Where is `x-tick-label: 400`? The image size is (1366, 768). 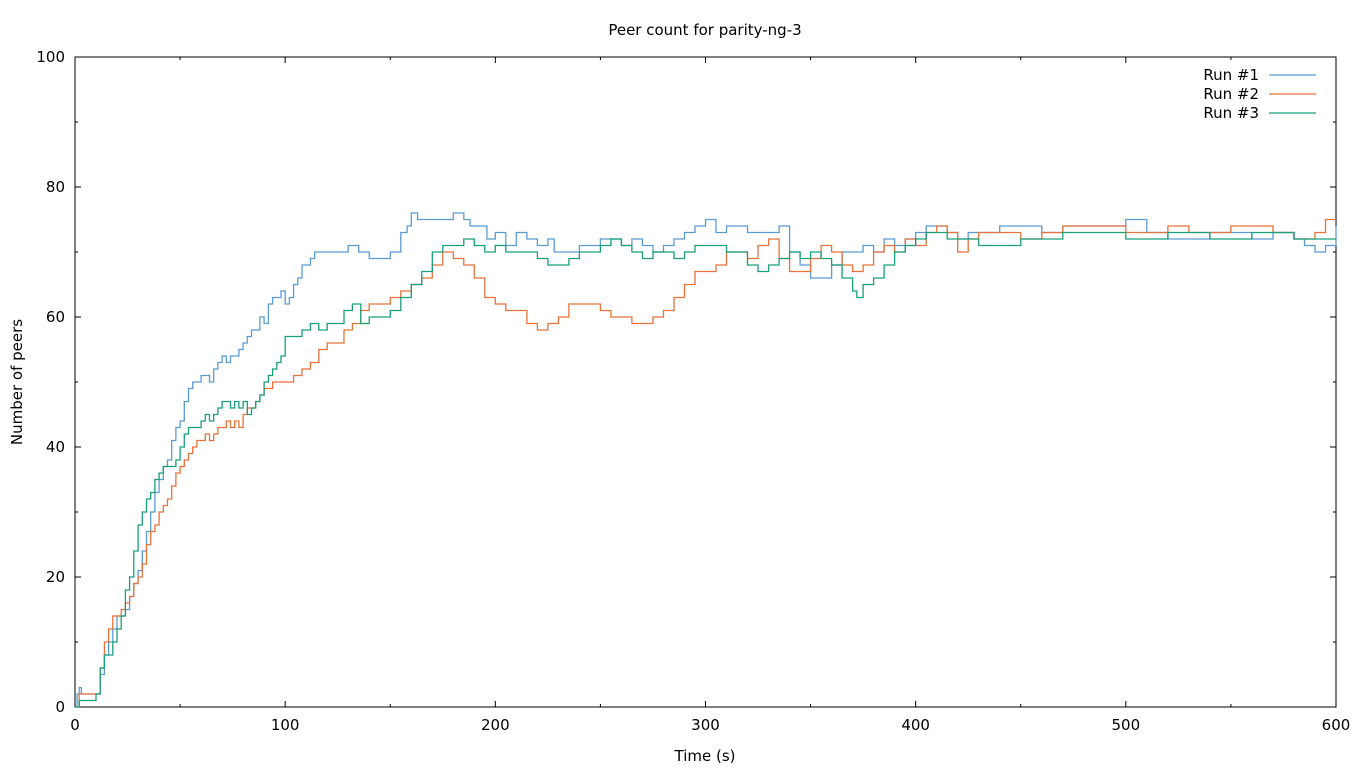
x-tick-label: 400 is located at coordinates (915, 725).